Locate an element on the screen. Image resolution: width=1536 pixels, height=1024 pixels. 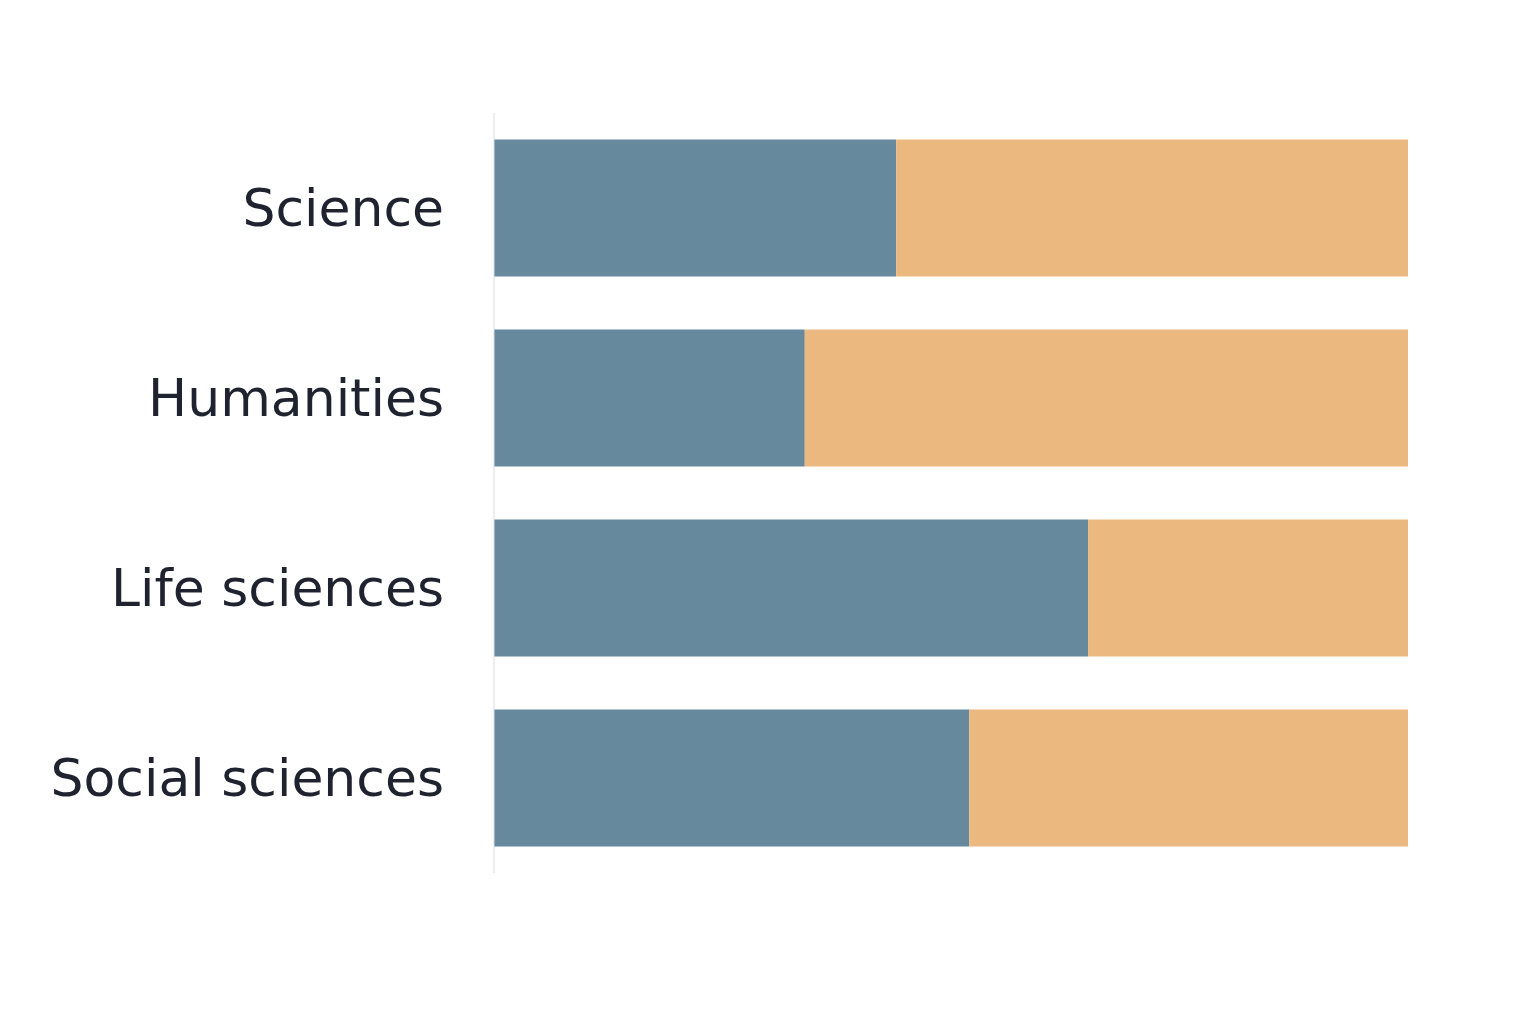
y-tick-label: Social sciences is located at coordinates (247, 778).